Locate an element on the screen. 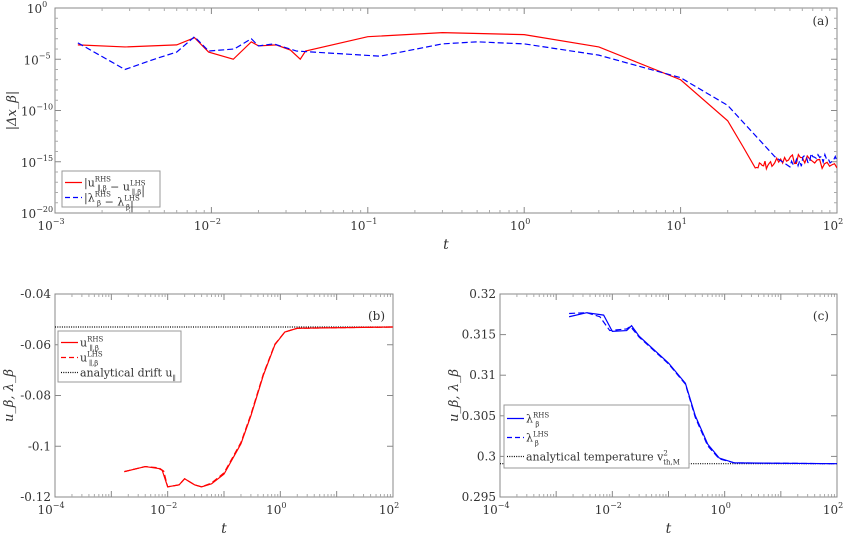 The image size is (847, 534). y-tick-label: -0.12 is located at coordinates (35, 497).